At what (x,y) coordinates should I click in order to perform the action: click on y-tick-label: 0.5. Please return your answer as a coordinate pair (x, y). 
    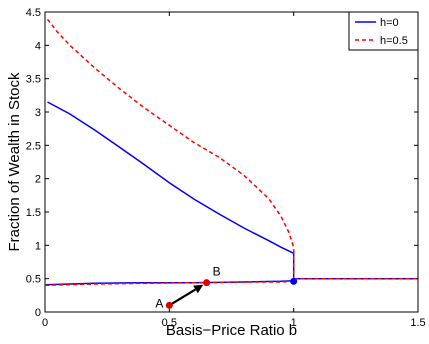
    Looking at the image, I should click on (33, 280).